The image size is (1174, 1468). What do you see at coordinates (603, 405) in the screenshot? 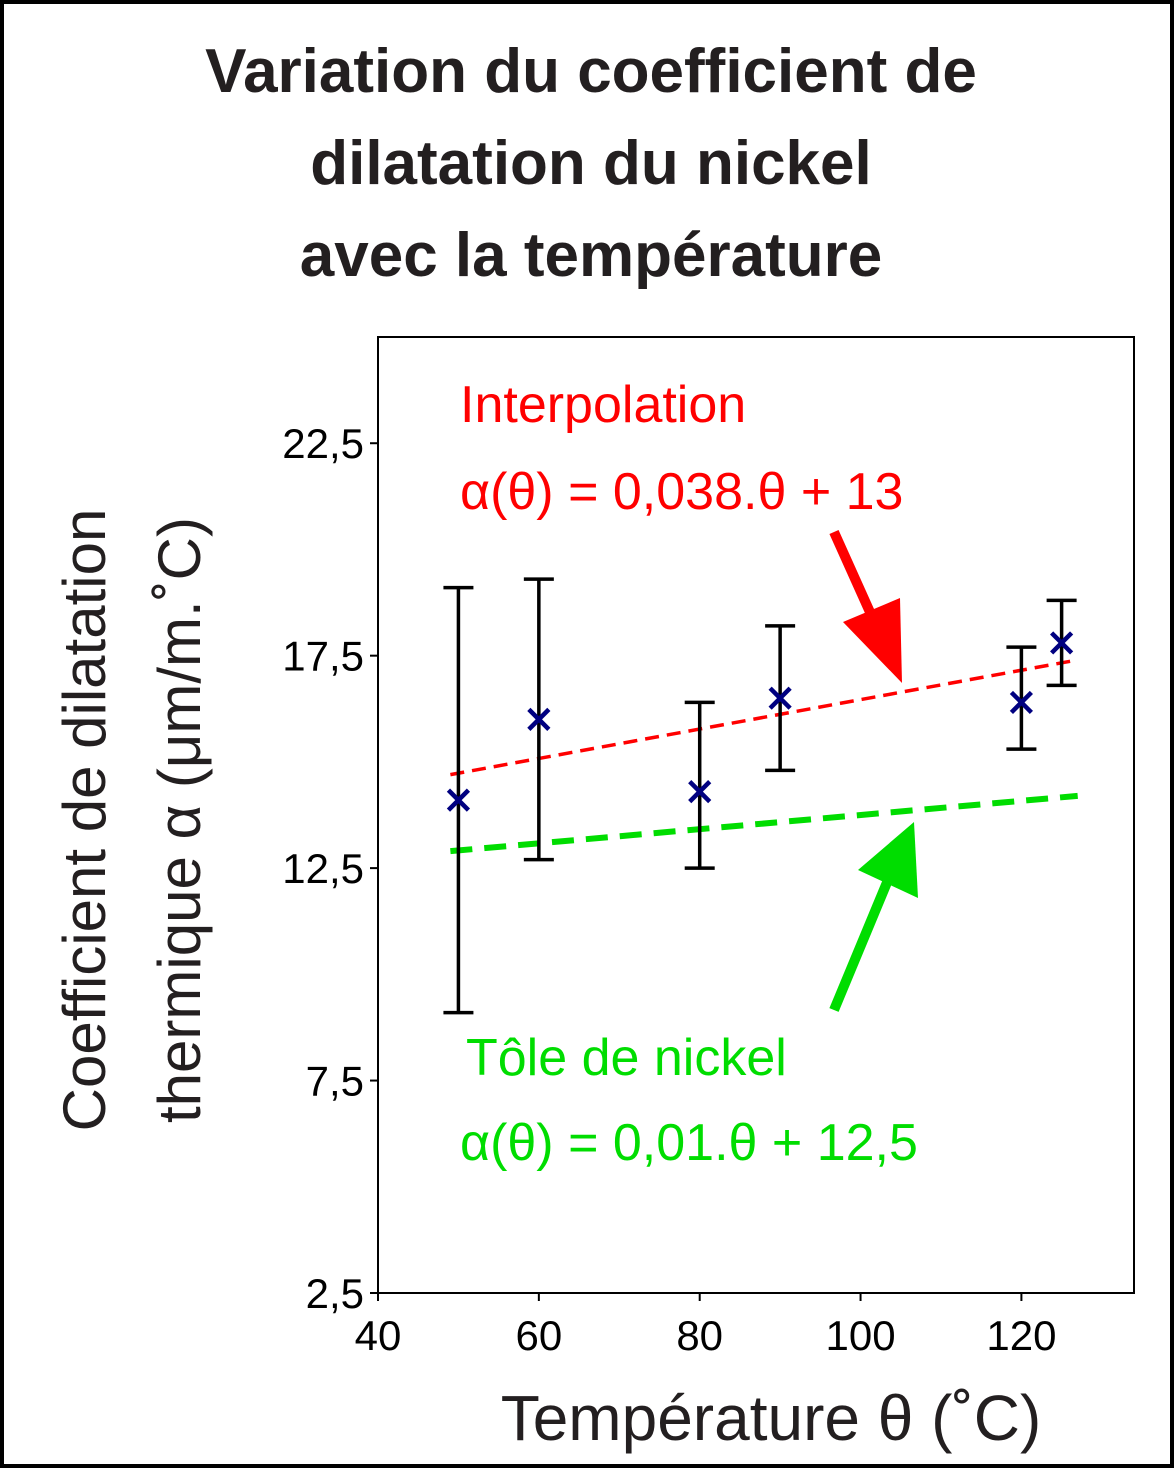
I see `interpolation-label: Interpolation` at bounding box center [603, 405].